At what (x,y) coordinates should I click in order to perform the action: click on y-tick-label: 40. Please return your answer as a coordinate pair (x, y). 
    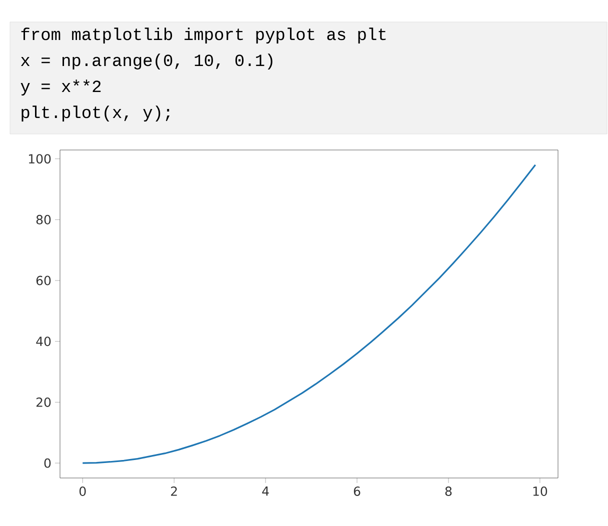
    Looking at the image, I should click on (43, 341).